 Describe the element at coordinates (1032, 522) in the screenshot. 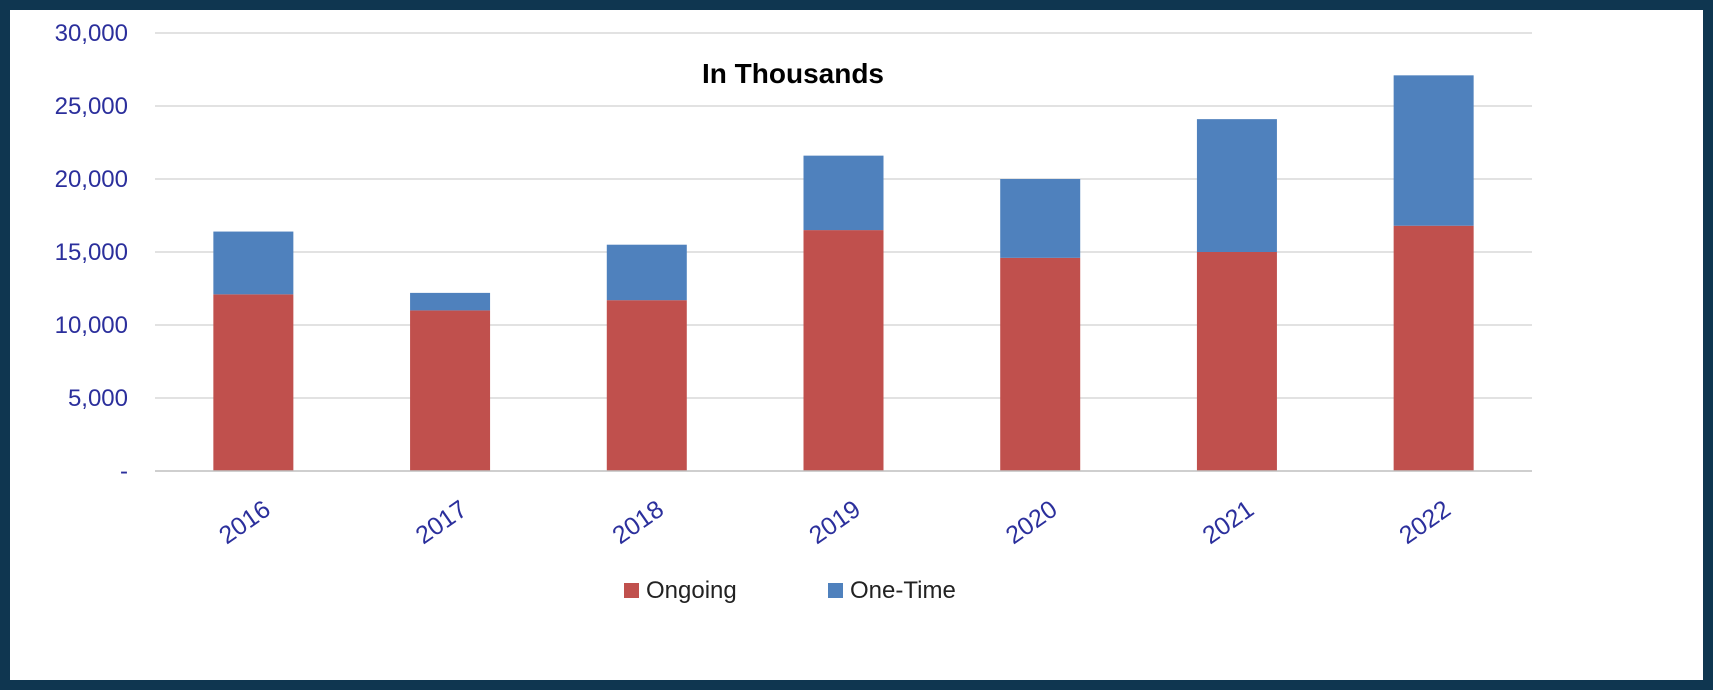

I see `x-tick-label: 2020` at that location.